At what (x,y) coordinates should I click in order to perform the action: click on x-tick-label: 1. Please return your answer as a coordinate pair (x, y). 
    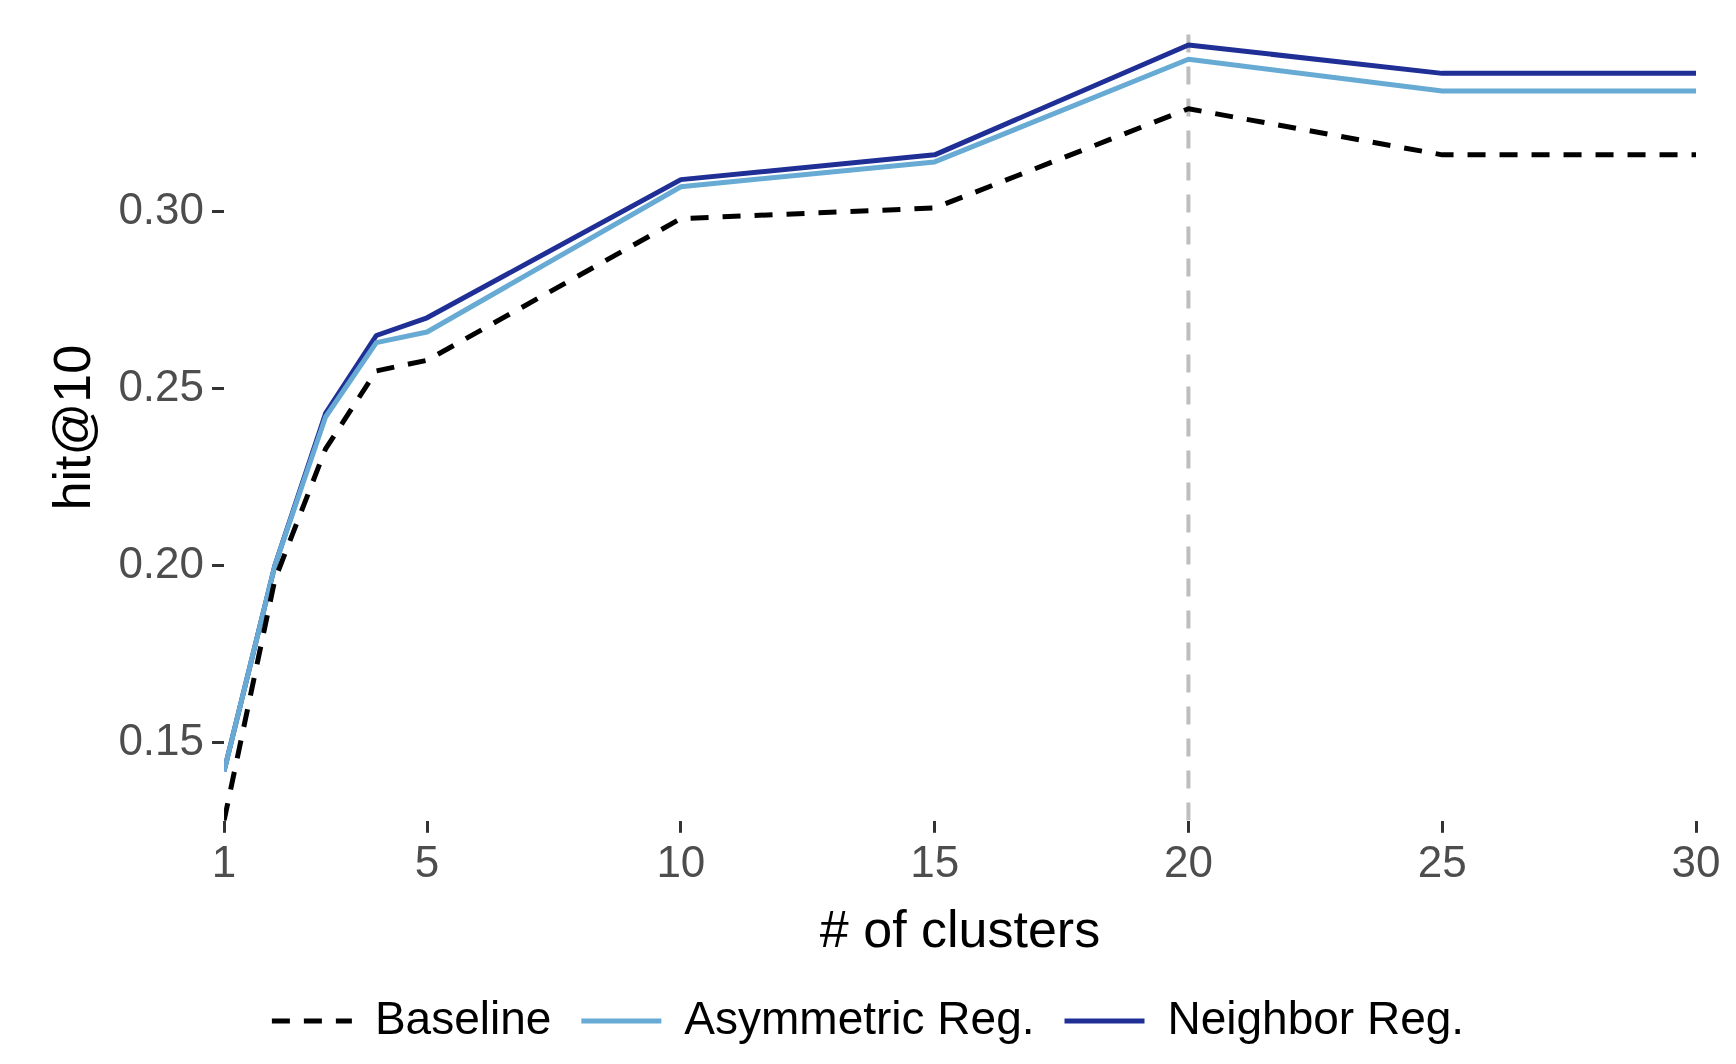
    Looking at the image, I should click on (224, 862).